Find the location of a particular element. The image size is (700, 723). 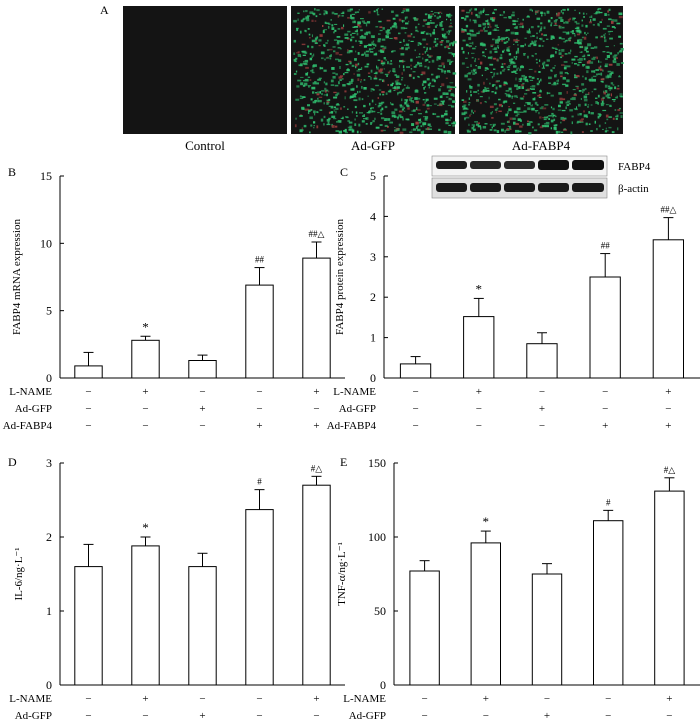

y-tick-label: 150 is located at coordinates (377, 463).